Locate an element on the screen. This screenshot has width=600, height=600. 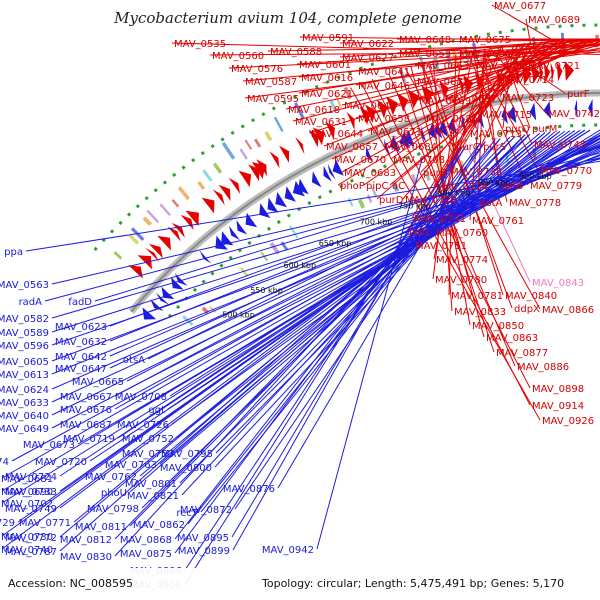
forward-gene-label: MAV_0728 is located at coordinates (431, 200).